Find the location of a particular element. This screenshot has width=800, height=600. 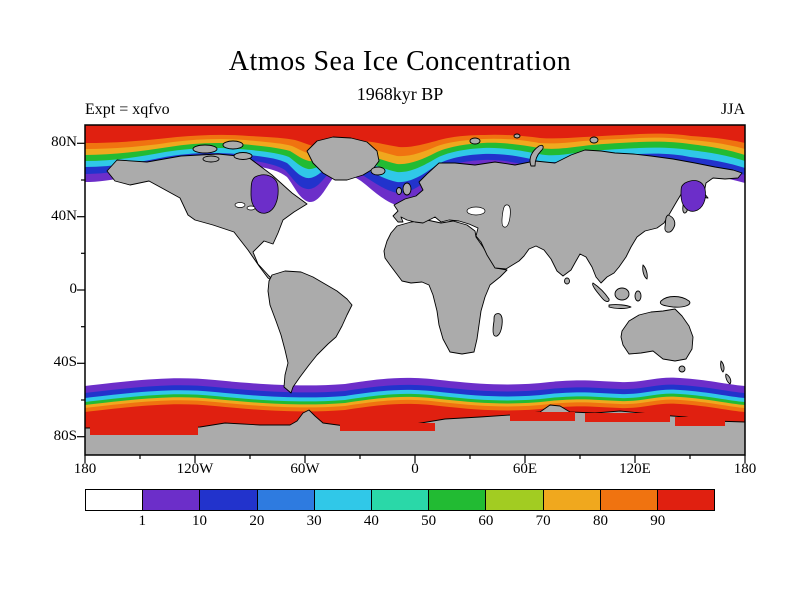

novaya-zemlya is located at coordinates (536, 155).